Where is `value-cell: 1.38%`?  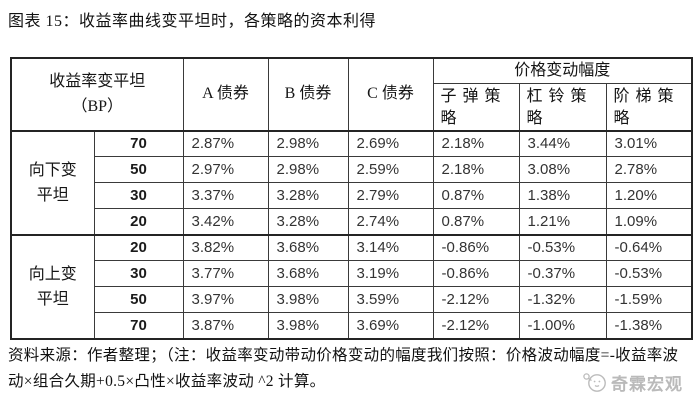
value-cell: 1.38% is located at coordinates (562, 195).